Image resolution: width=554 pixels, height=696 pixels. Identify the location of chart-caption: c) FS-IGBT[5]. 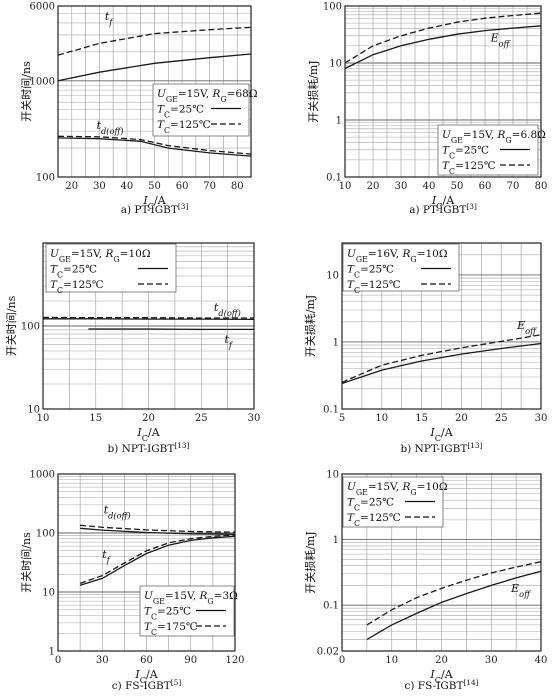
(147, 685).